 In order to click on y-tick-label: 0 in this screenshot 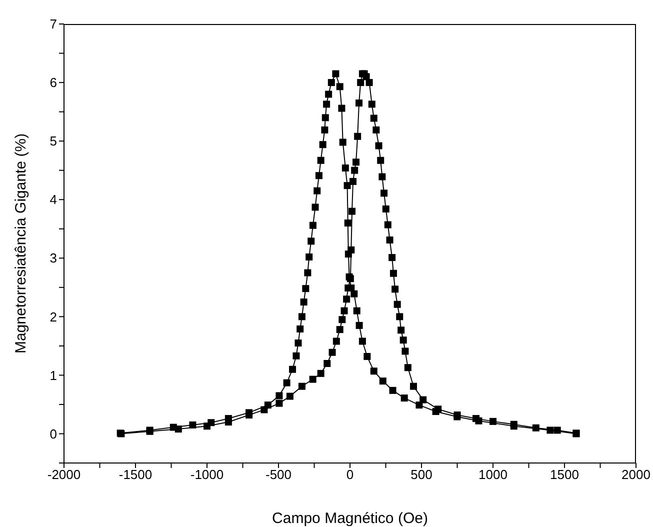, I will do `click(53, 434)`.